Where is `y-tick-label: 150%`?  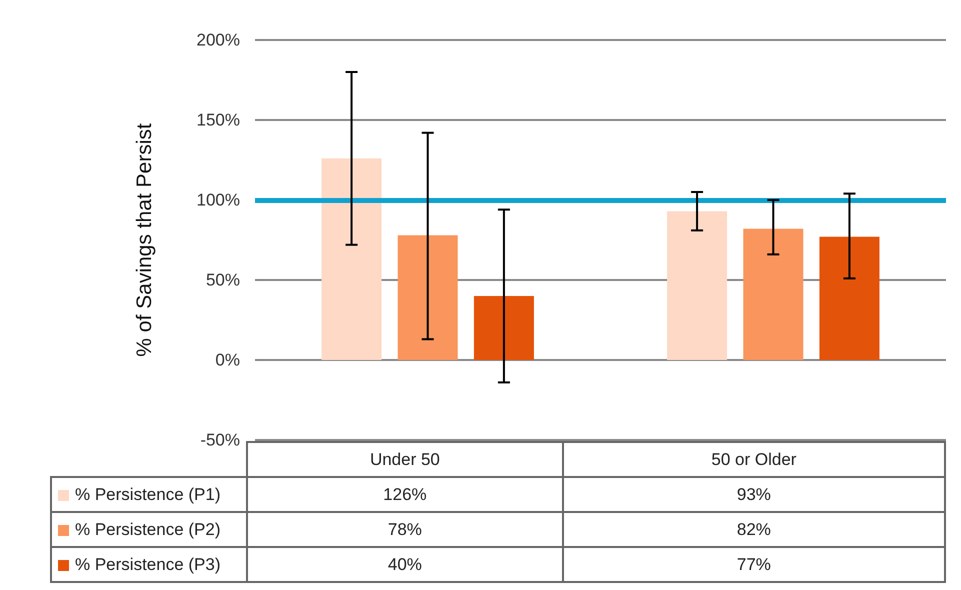 y-tick-label: 150% is located at coordinates (218, 120).